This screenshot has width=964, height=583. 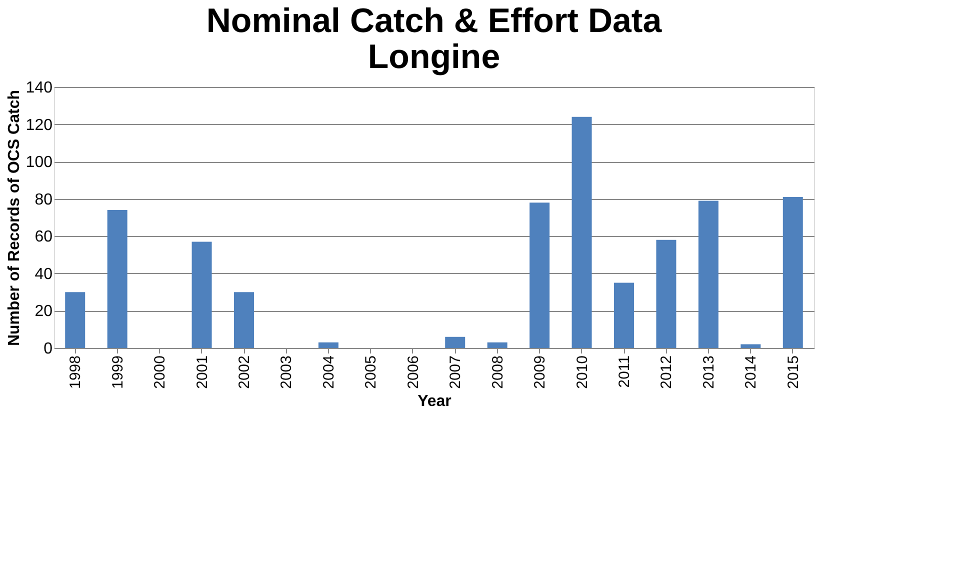 What do you see at coordinates (244, 372) in the screenshot?
I see `x-tick-label: 2002` at bounding box center [244, 372].